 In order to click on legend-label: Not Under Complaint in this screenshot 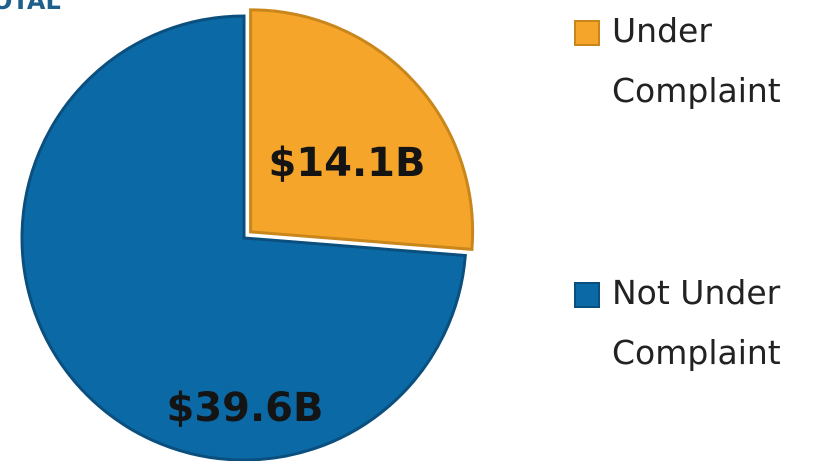, I will do `click(696, 322)`.